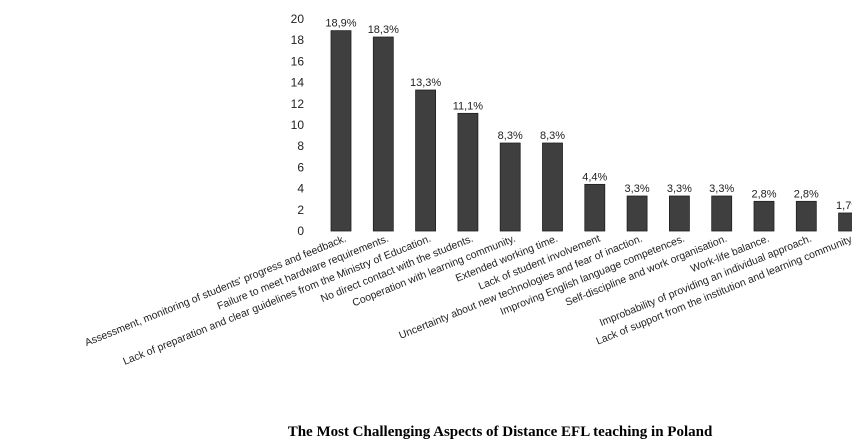  I want to click on y-tick-label: 6, so click(300, 167).